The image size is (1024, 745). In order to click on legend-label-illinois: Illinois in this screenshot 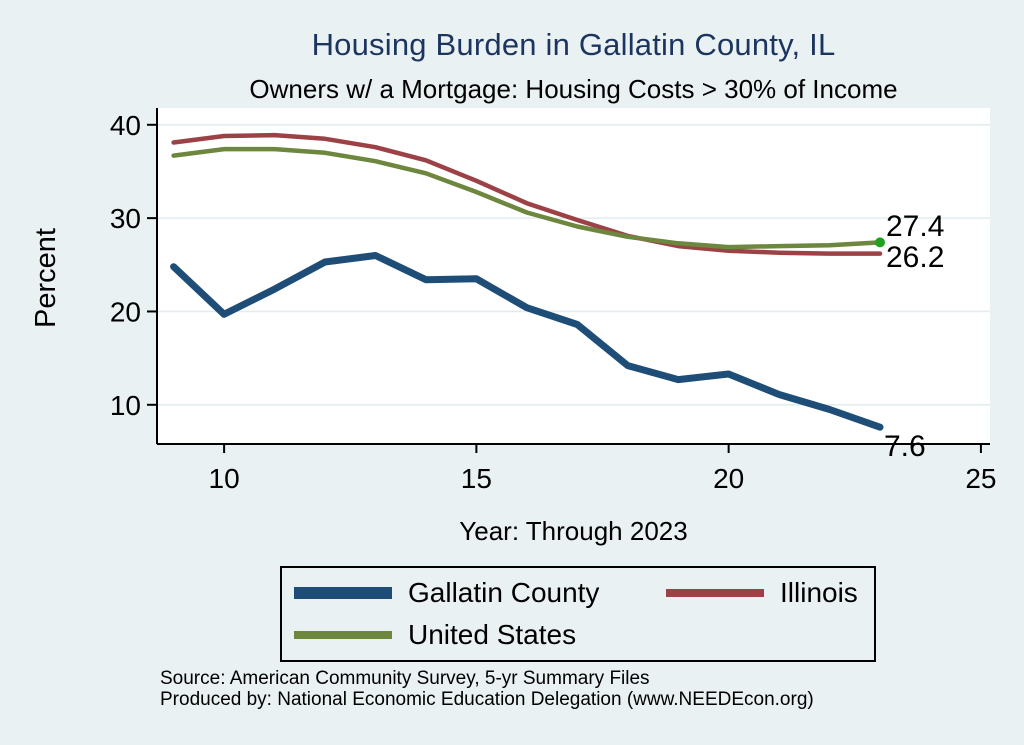, I will do `click(819, 592)`.